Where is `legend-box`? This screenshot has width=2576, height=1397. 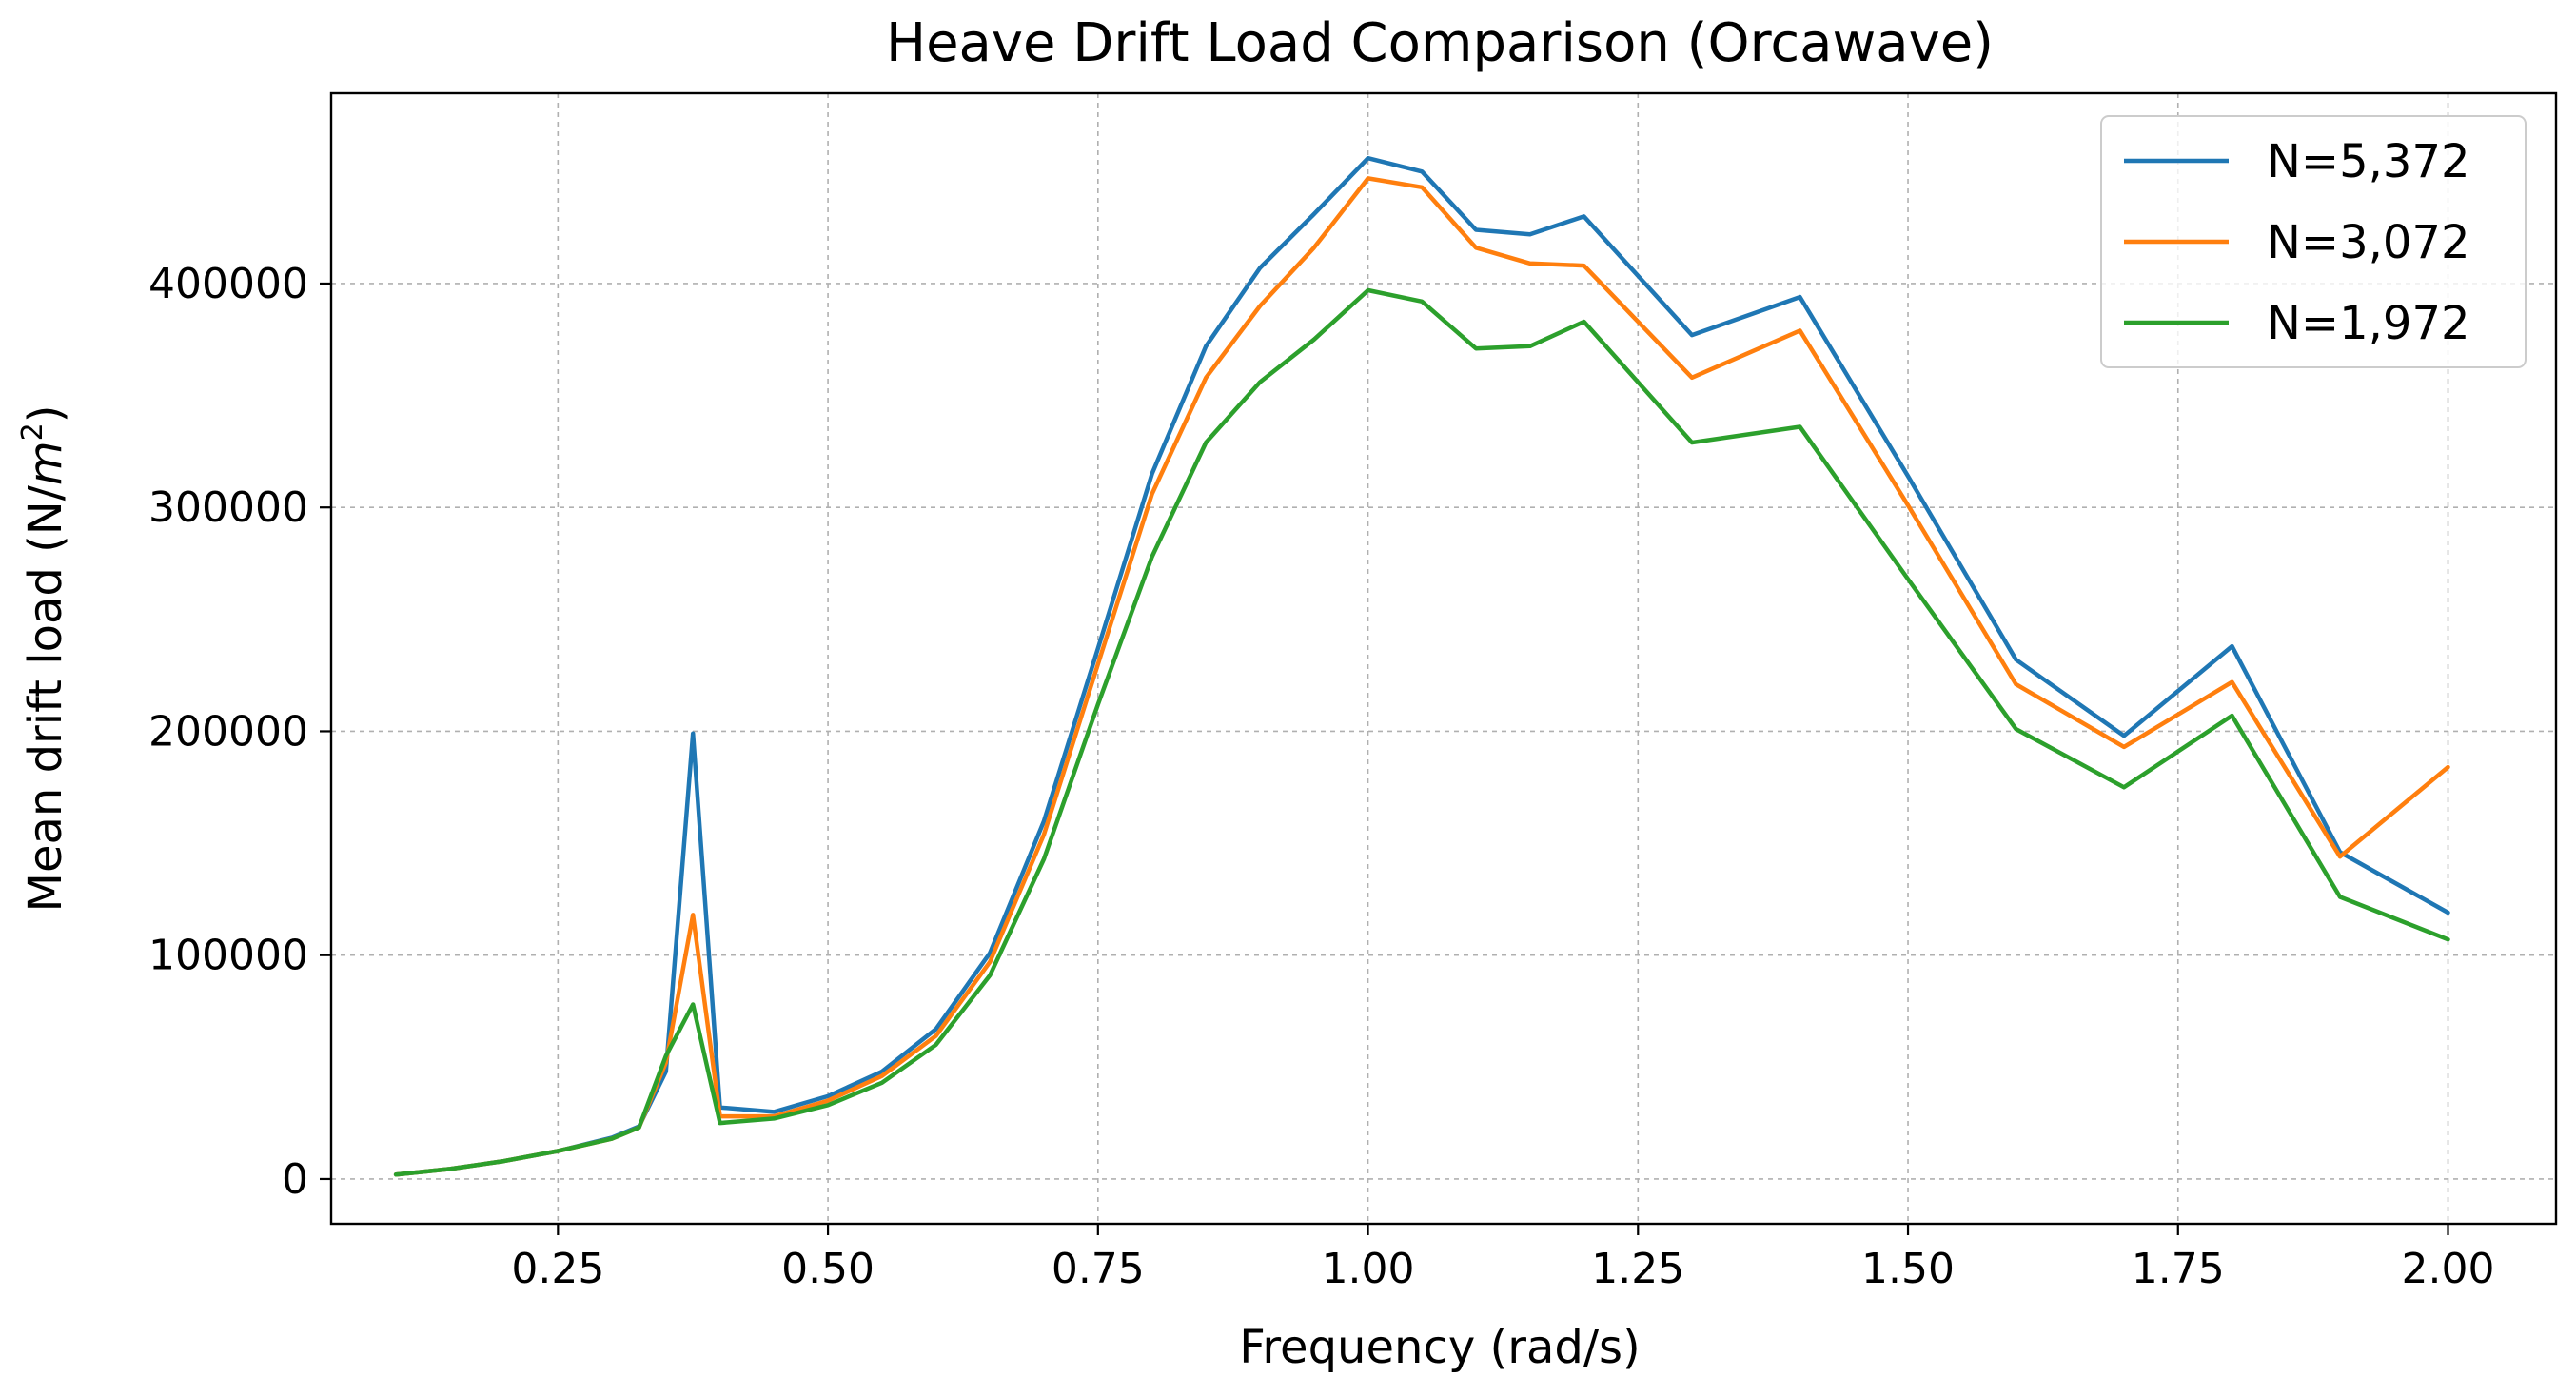 legend-box is located at coordinates (2313, 242).